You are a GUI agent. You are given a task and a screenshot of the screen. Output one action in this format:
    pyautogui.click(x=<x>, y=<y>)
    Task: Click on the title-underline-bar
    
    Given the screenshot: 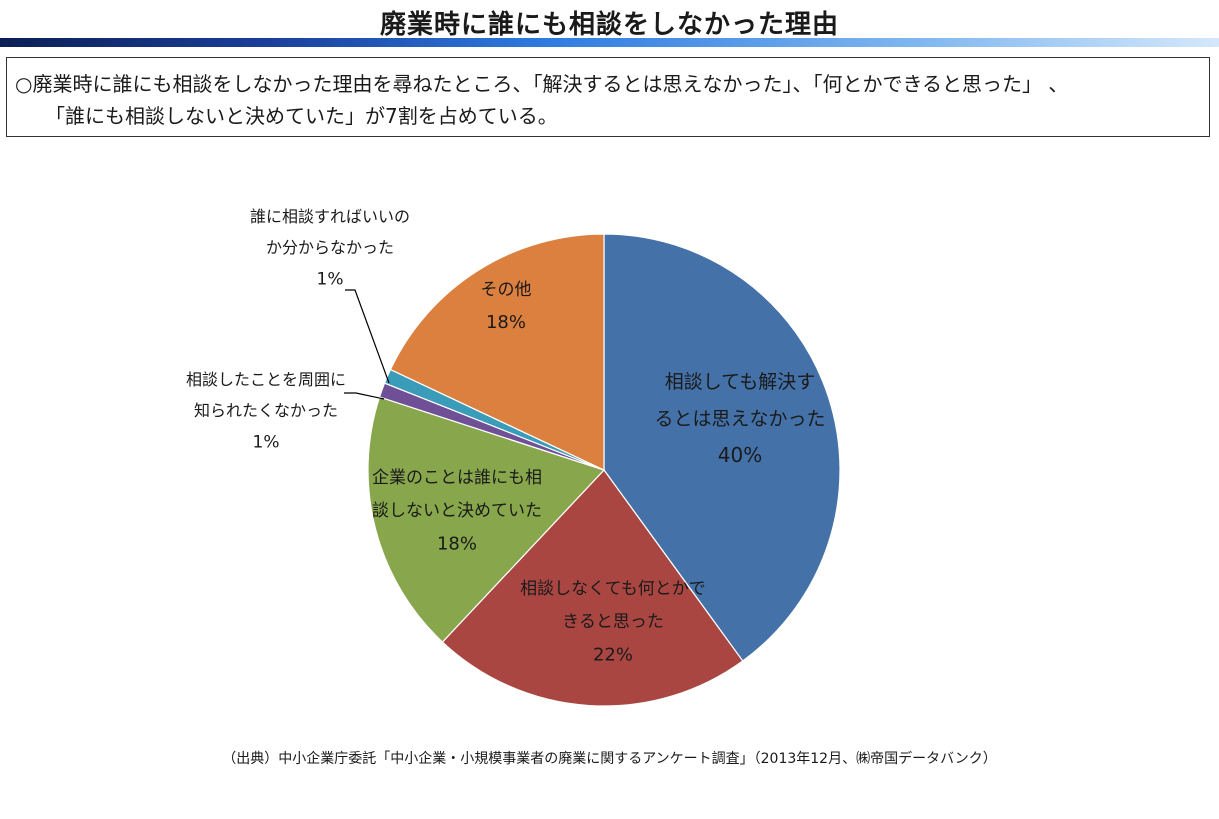 What is the action you would take?
    pyautogui.click(x=609, y=42)
    